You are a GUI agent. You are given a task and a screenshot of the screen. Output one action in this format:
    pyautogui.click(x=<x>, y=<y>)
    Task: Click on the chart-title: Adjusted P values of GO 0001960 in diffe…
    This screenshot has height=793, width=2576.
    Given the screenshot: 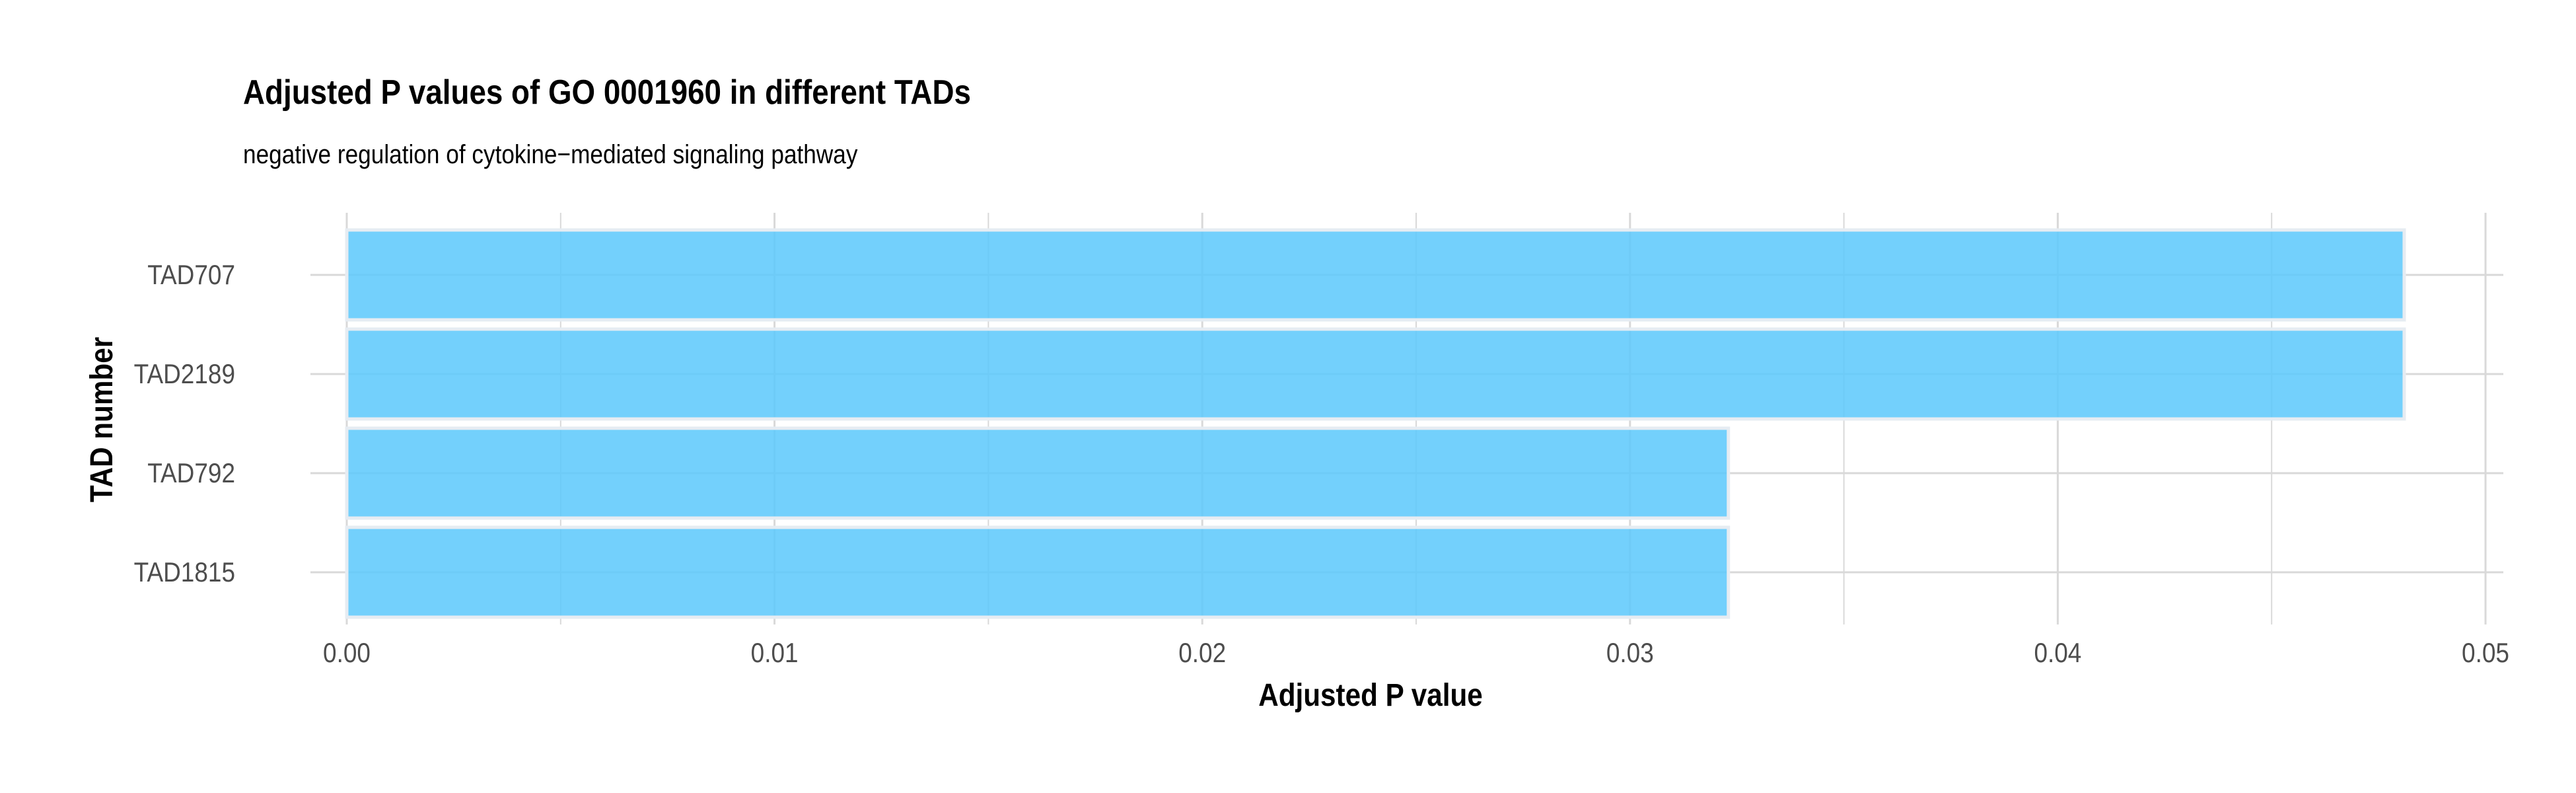 What is the action you would take?
    pyautogui.click(x=607, y=93)
    